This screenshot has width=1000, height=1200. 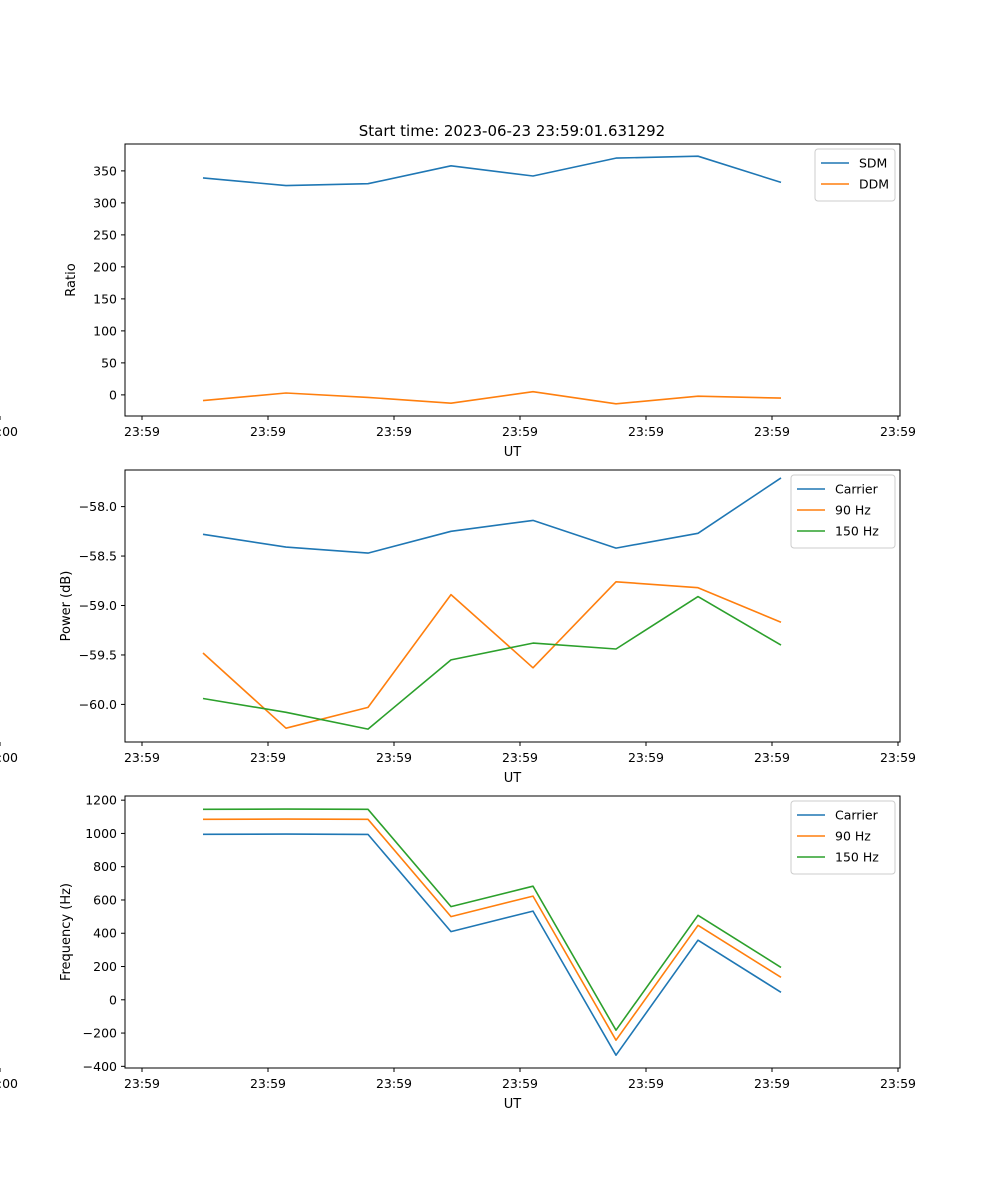 I want to click on y-tick-label: −60.0, so click(x=98, y=704).